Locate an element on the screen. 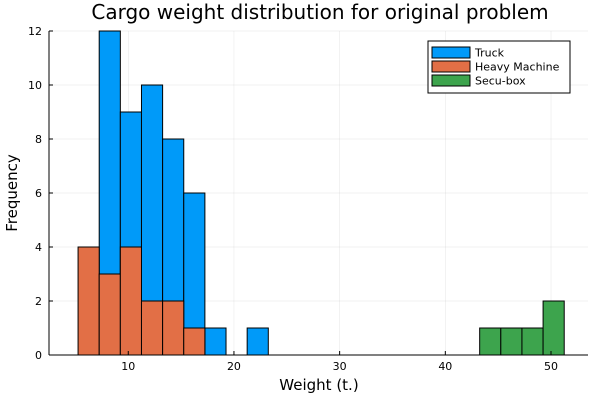 The width and height of the screenshot is (600, 400). x-axis-label: Weight (t.) is located at coordinates (318, 385).